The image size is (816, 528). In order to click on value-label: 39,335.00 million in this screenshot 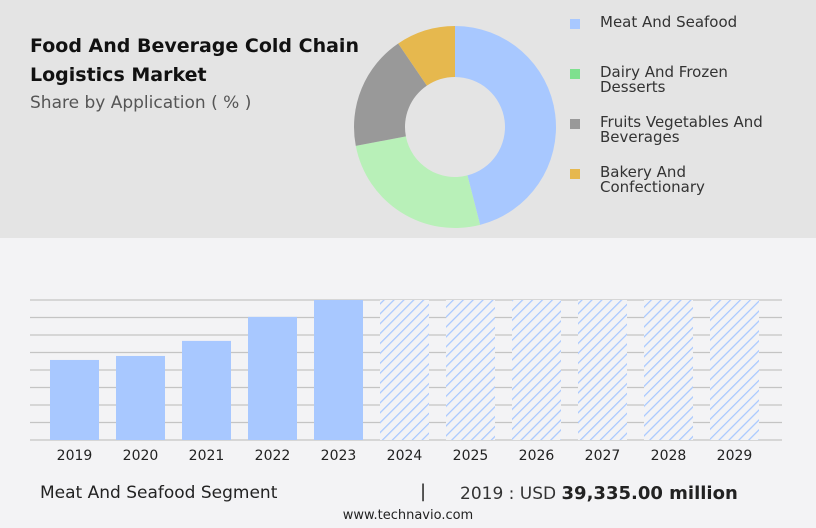, I will do `click(649, 493)`.